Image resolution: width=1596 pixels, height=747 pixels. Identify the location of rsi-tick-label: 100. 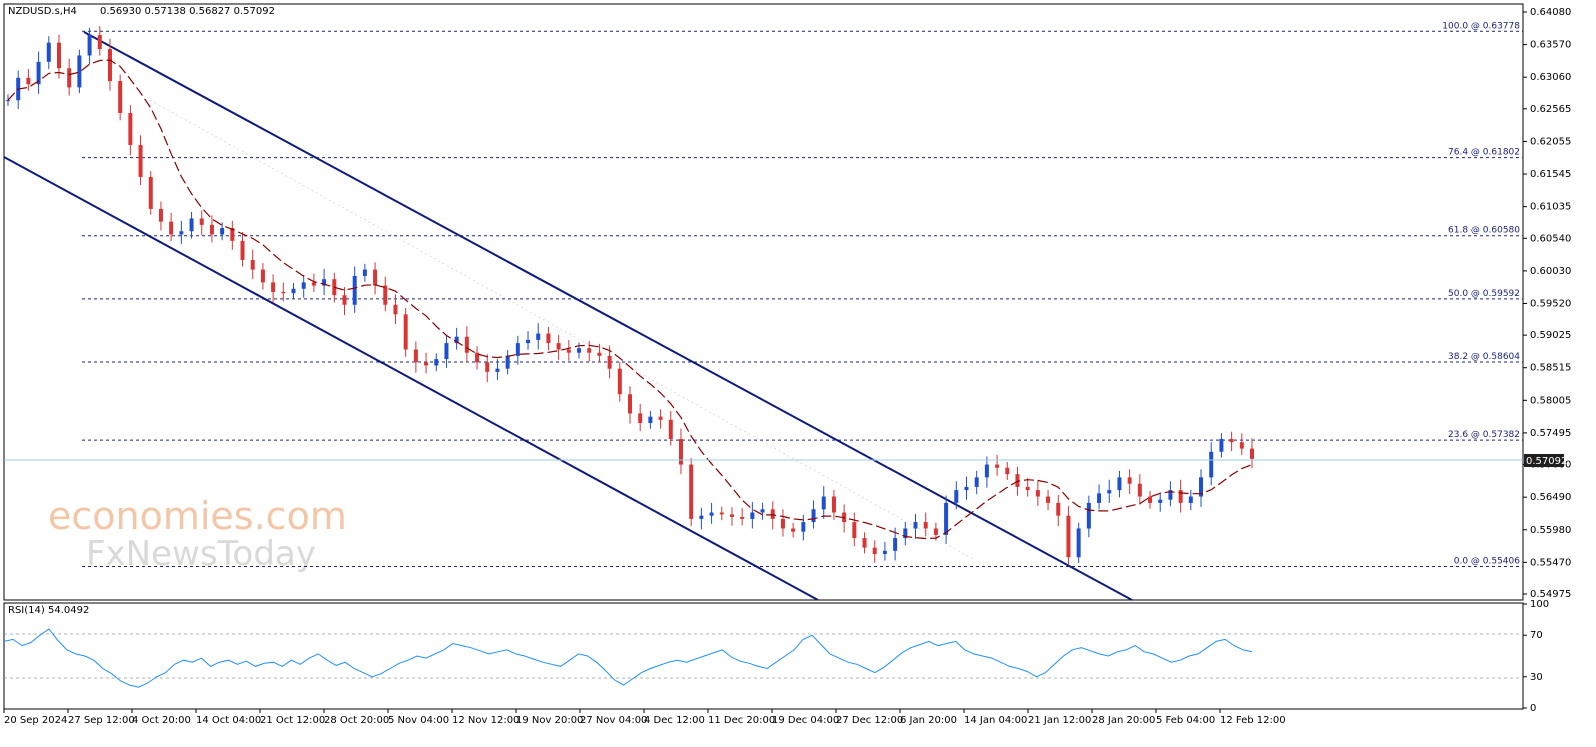
(1539, 604).